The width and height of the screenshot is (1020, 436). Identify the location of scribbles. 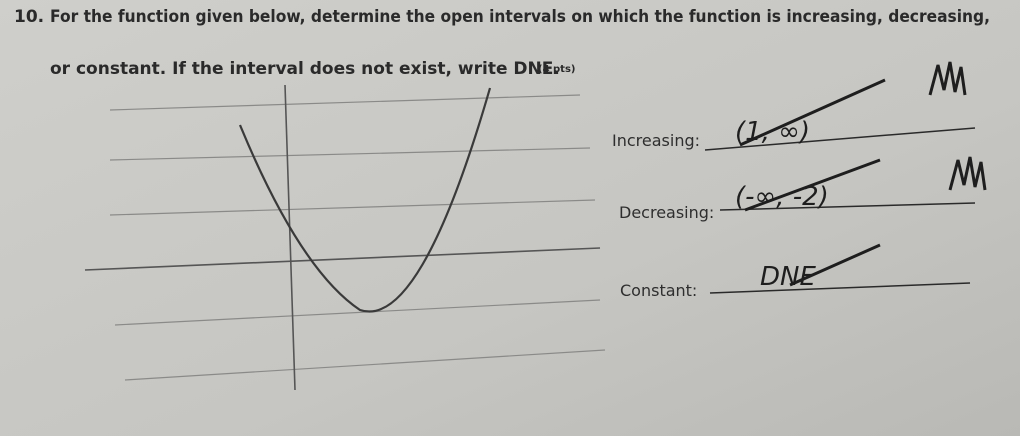
(863, 174).